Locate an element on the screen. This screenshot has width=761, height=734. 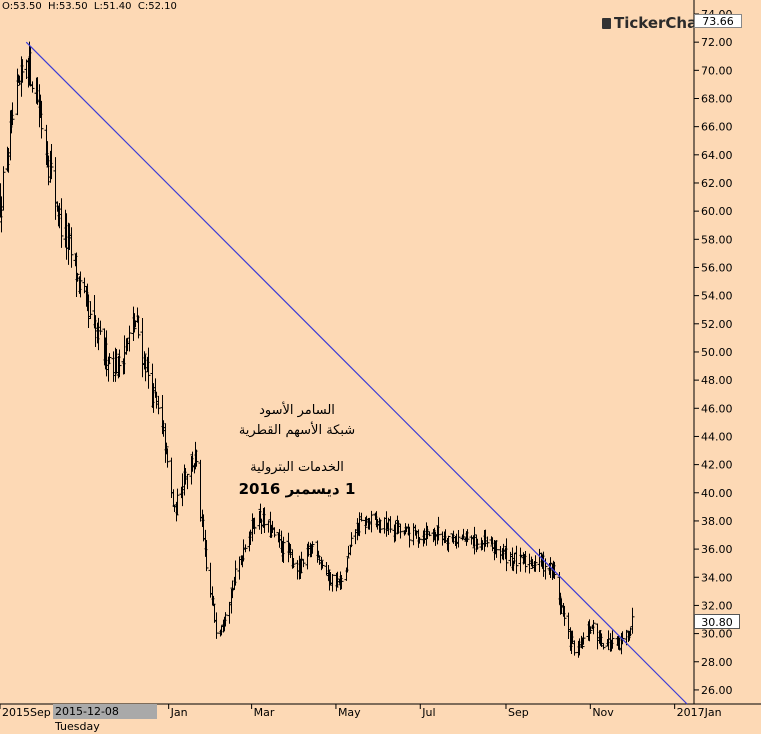
ohlc-readout: O:53.50 H:53.50 L:51.40 C:52.10 is located at coordinates (89, 6).